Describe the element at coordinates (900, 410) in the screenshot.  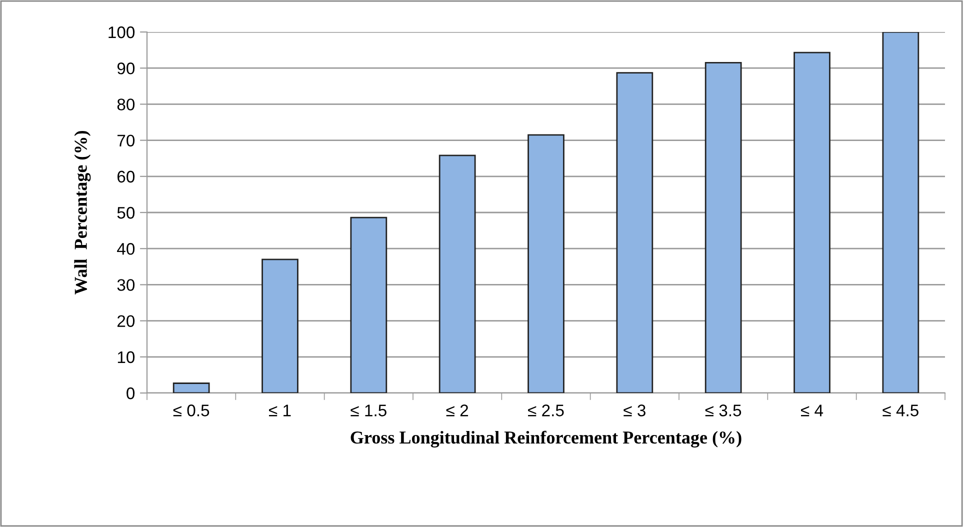
I see `x-tick-label: ≤ 4.5` at that location.